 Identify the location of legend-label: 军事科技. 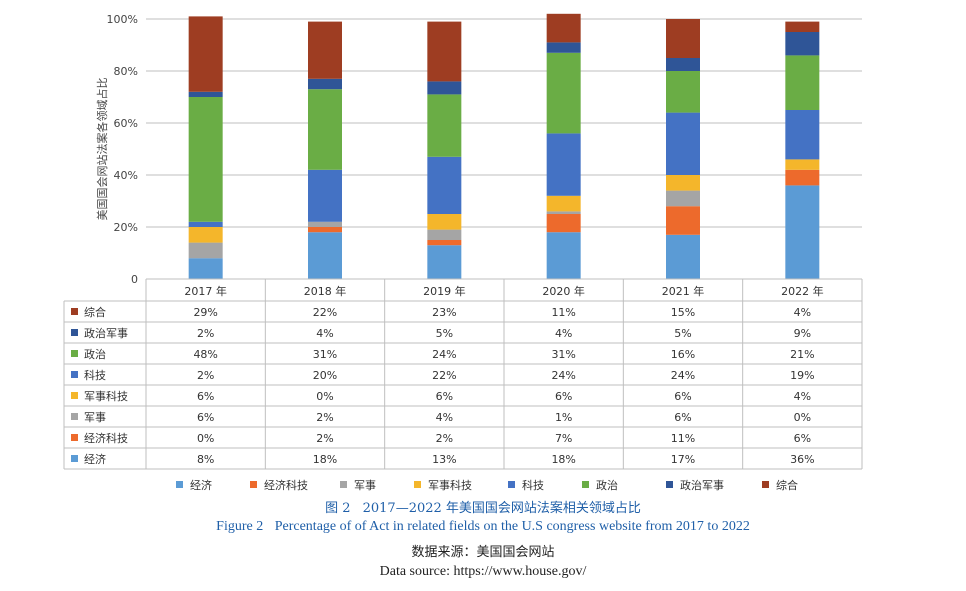
(450, 485).